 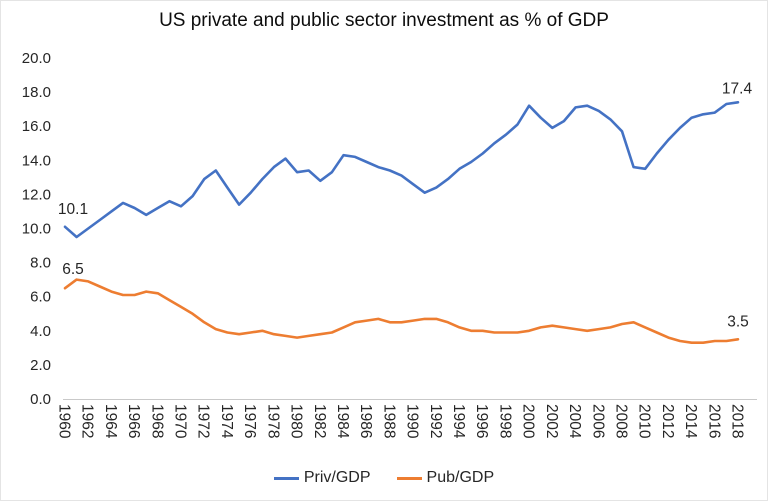 I want to click on x-tick-label: 1986, so click(x=365, y=421).